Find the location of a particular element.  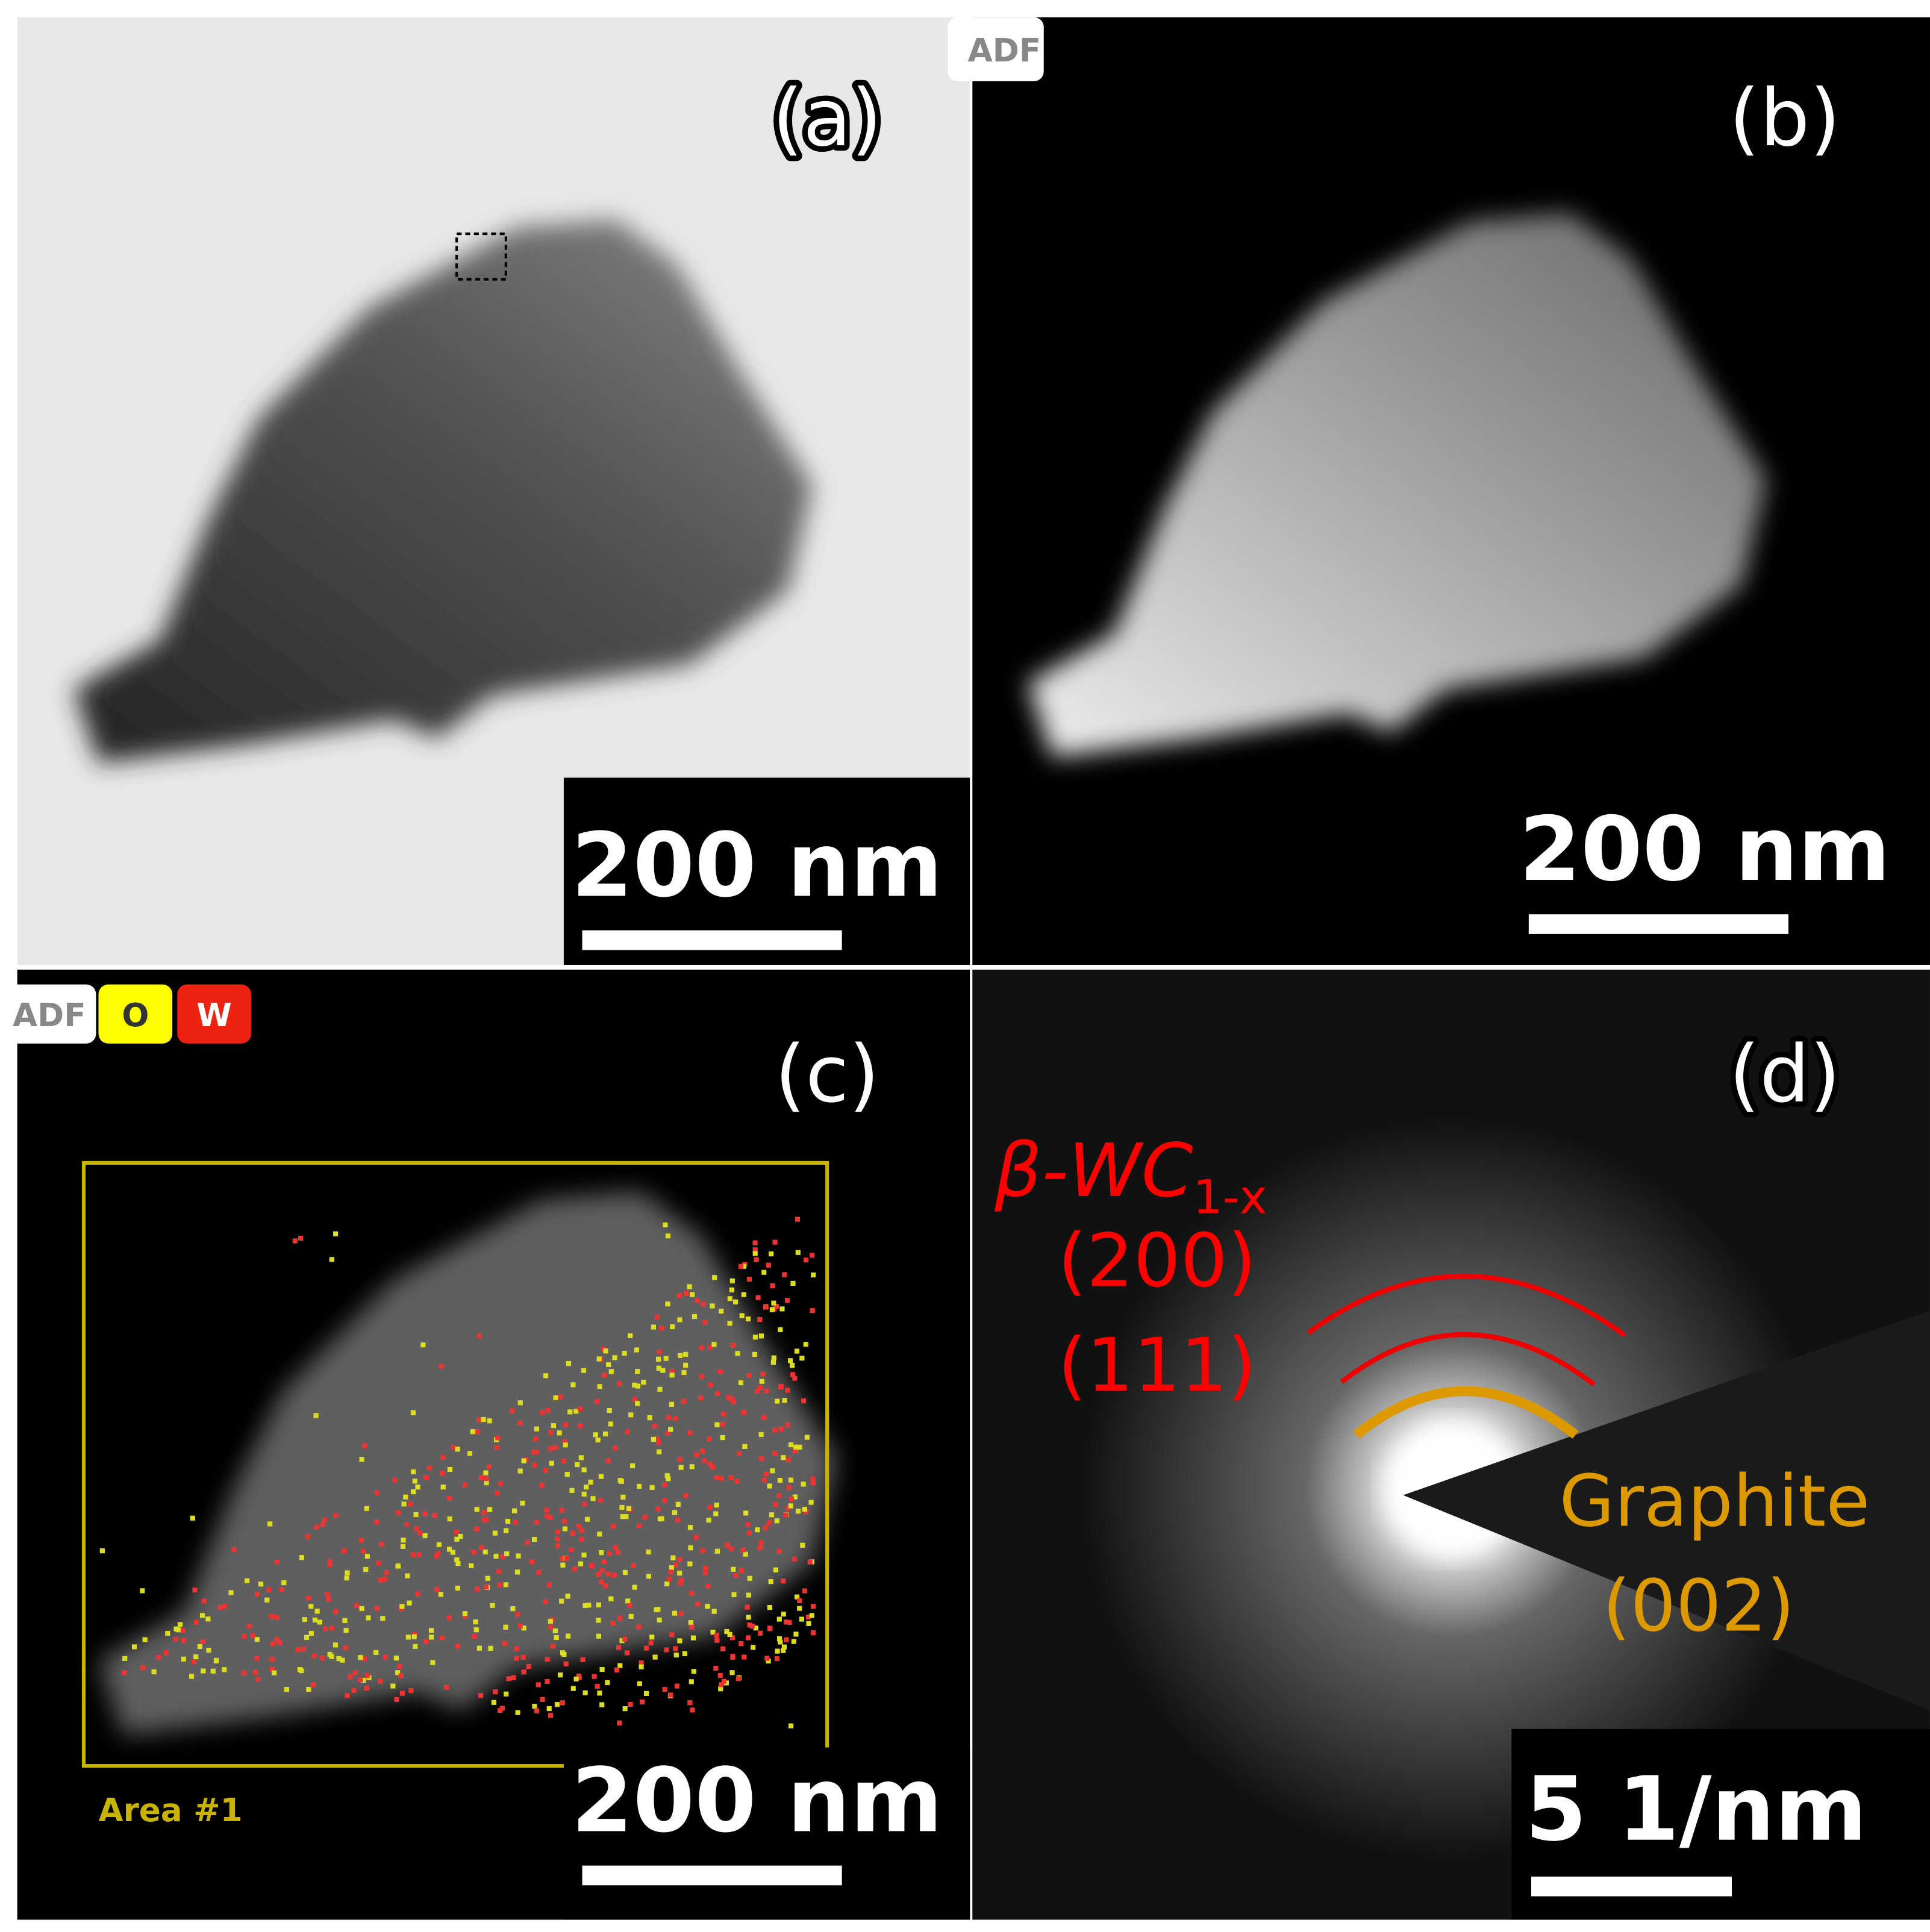

scale-bar is located at coordinates (712, 940).